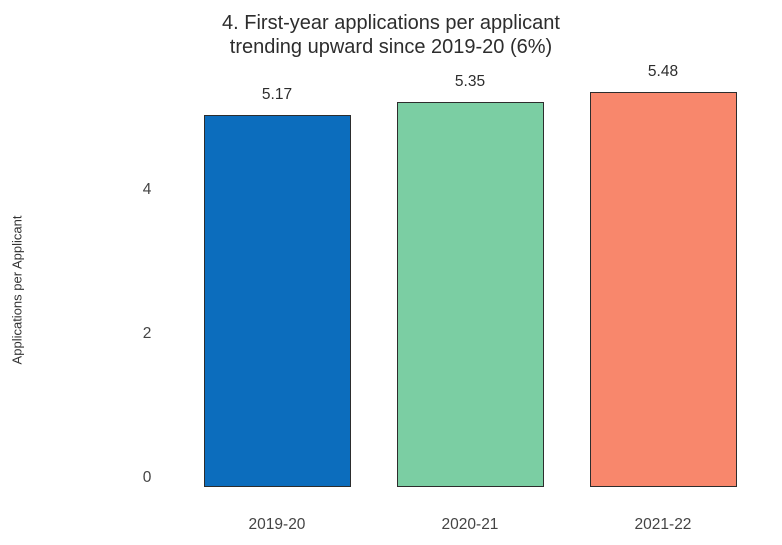 This screenshot has width=782, height=545. What do you see at coordinates (277, 94) in the screenshot?
I see `bar-value-label-2019-20: 5.17` at bounding box center [277, 94].